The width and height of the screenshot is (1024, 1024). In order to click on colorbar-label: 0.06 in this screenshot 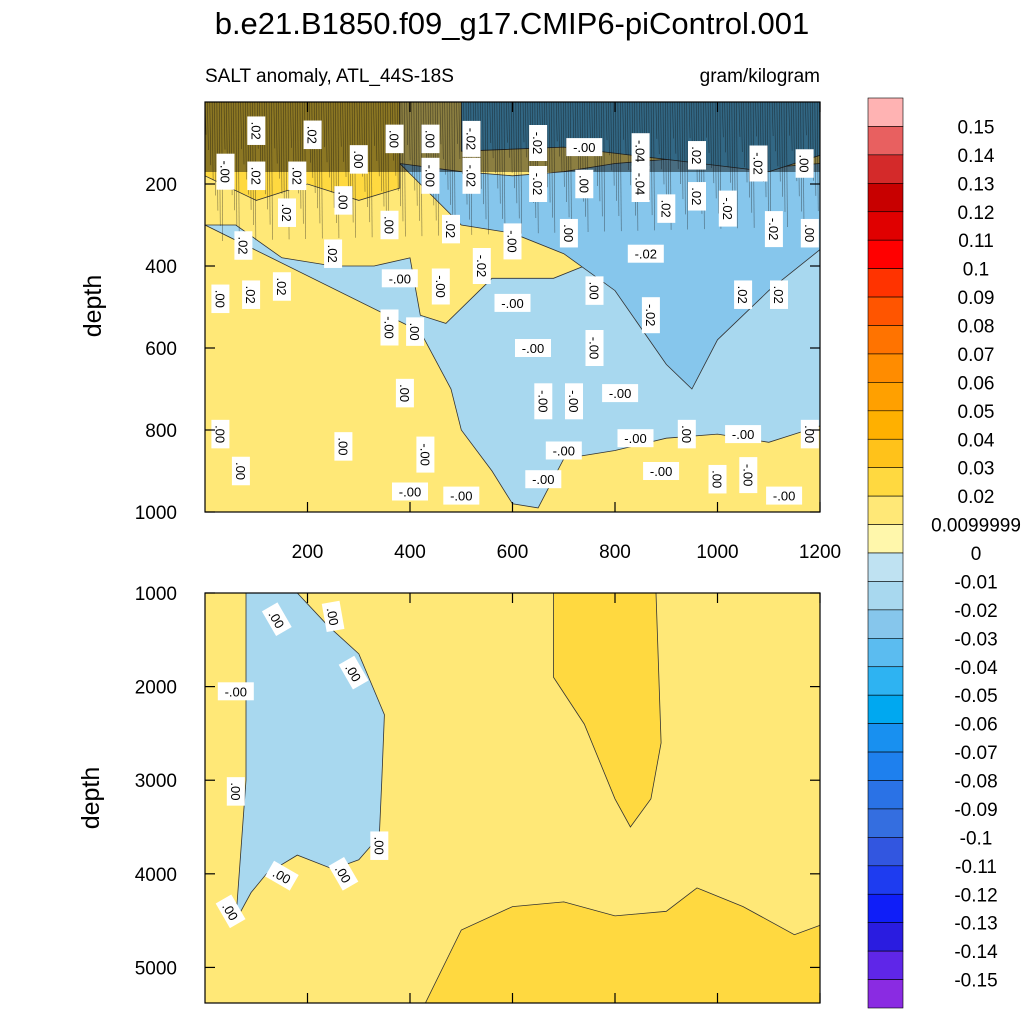, I will do `click(976, 383)`.